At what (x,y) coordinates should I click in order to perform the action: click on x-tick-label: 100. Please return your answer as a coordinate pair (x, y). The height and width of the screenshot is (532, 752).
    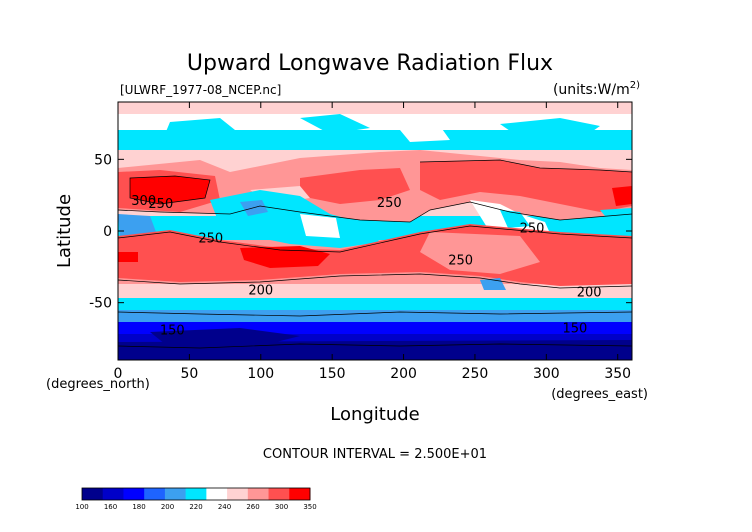
    Looking at the image, I should click on (260, 374).